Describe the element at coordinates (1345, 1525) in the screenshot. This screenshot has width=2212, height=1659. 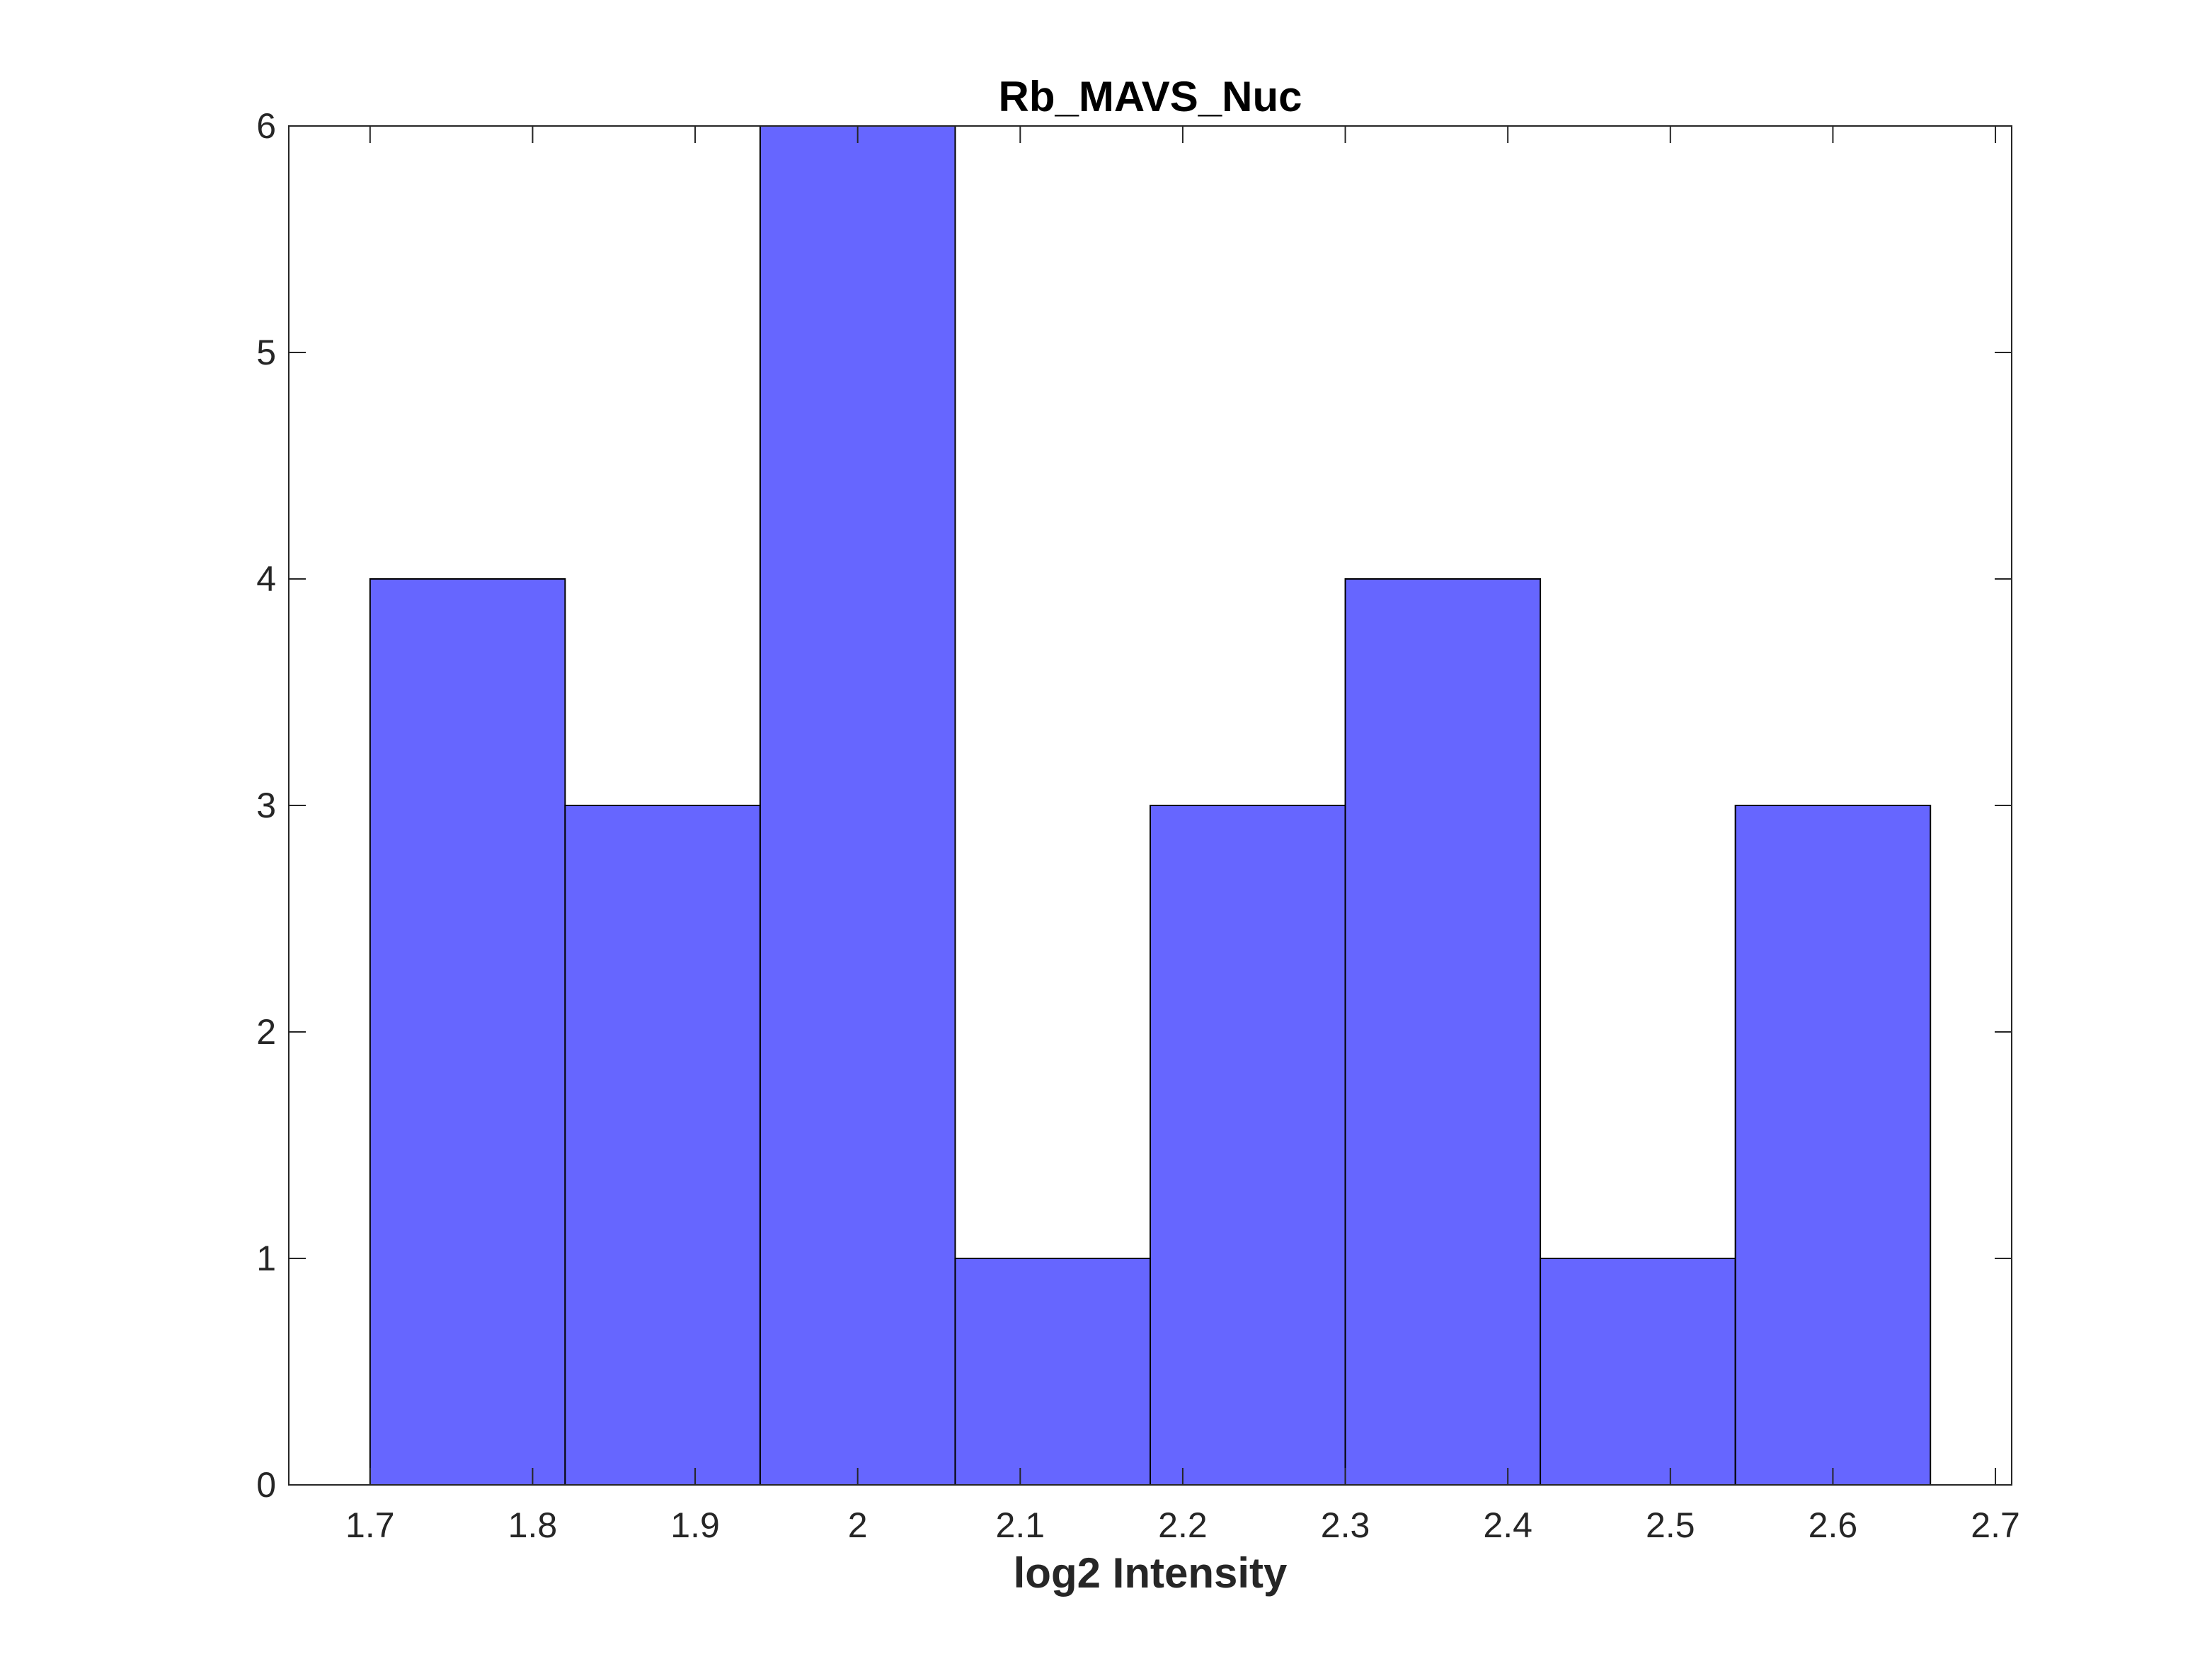
I see `x-tick-label: 2.3` at that location.